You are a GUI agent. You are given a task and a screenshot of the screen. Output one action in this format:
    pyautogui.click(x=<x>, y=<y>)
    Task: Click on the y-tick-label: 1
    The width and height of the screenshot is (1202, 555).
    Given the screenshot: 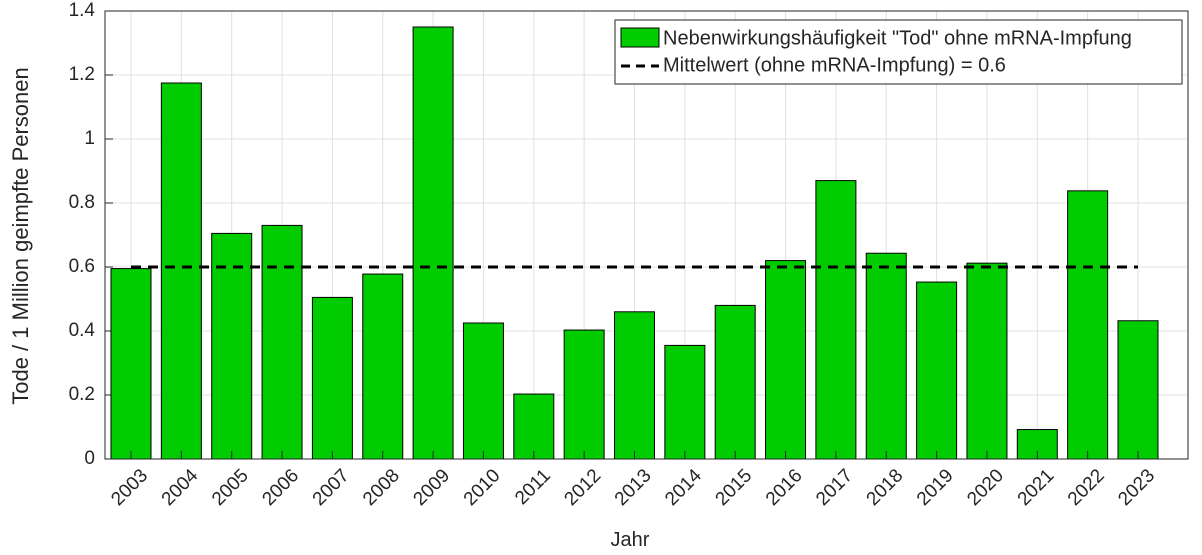 What is the action you would take?
    pyautogui.click(x=89, y=138)
    